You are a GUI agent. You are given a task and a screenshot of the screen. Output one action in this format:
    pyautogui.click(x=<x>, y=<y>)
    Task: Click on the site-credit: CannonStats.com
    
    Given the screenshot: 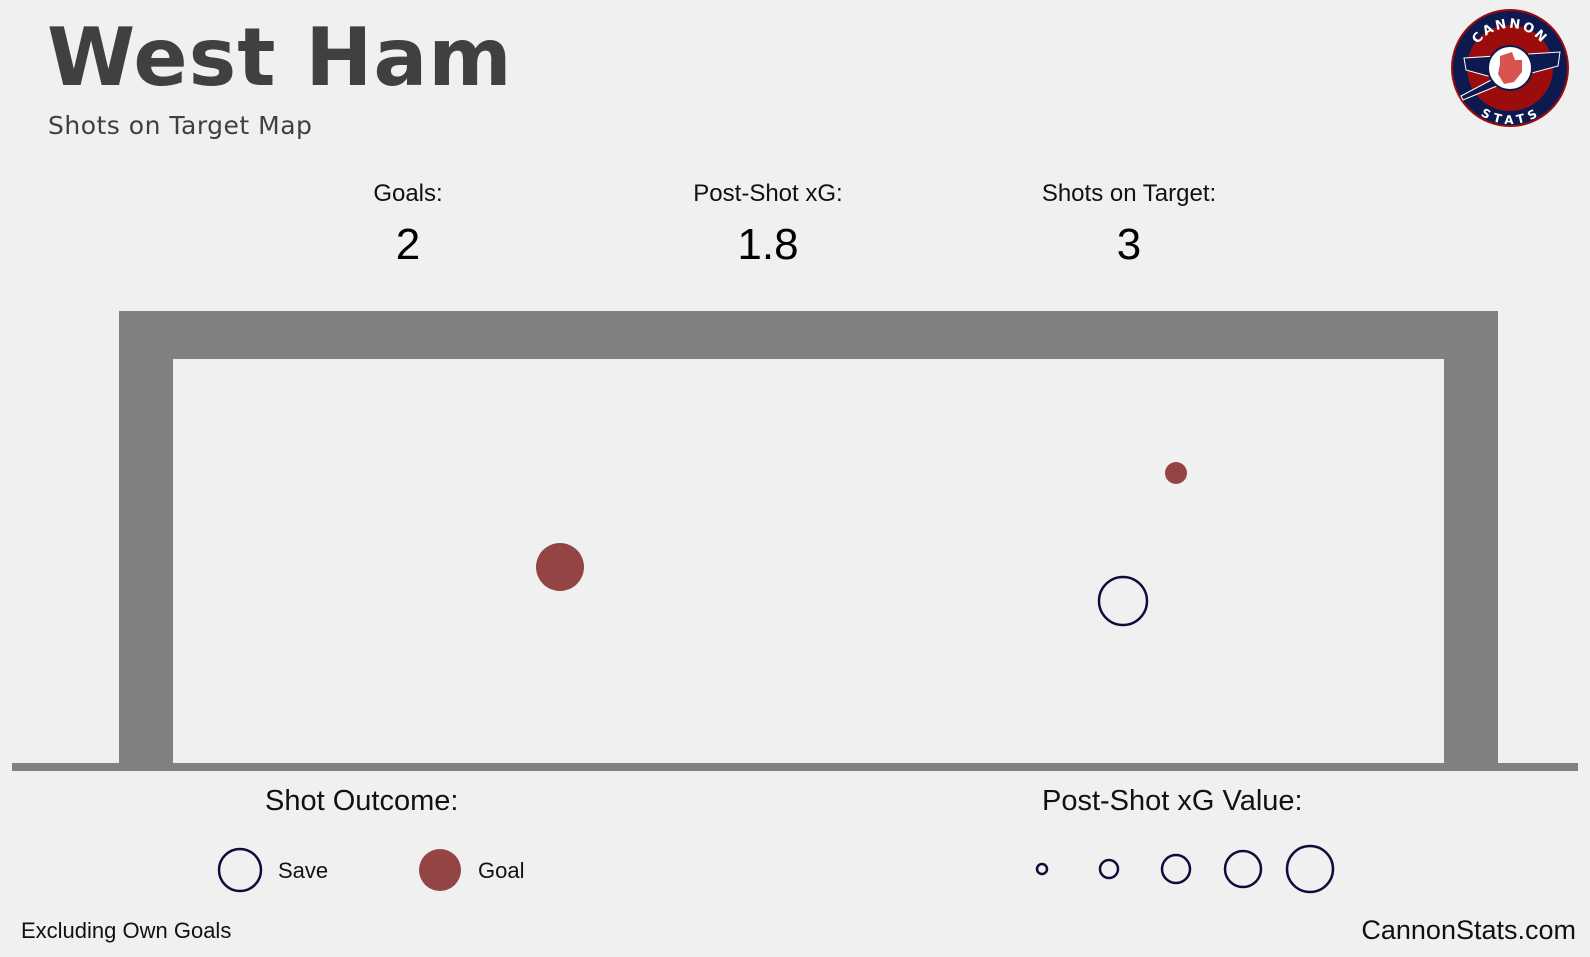 What is the action you would take?
    pyautogui.click(x=1468, y=930)
    